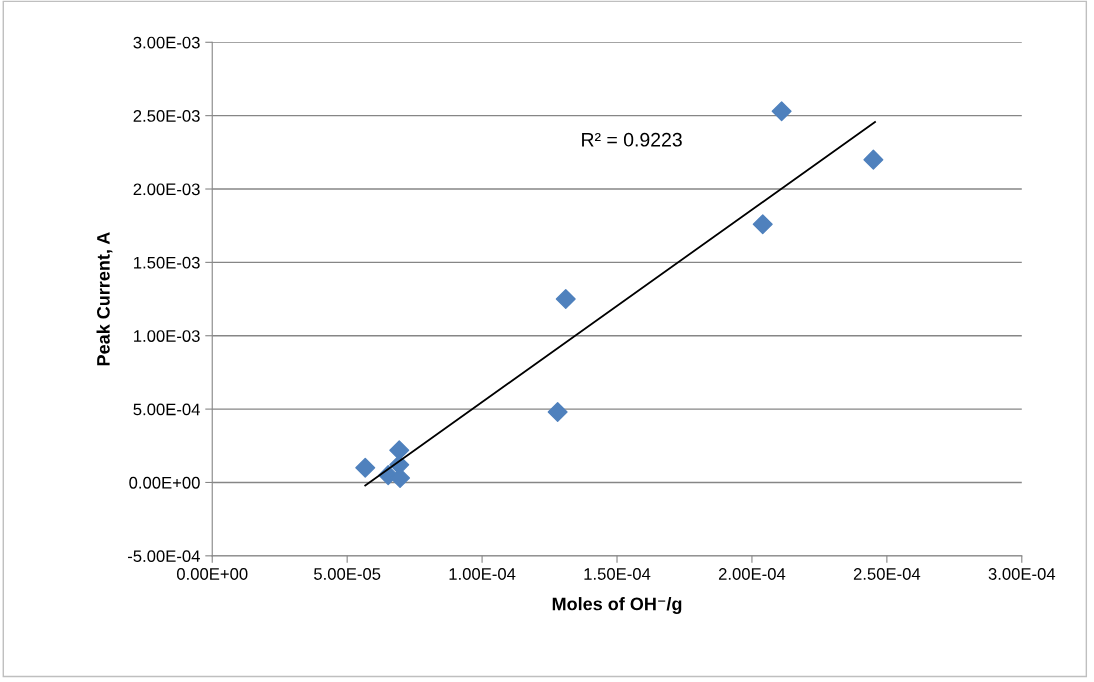 This screenshot has height=682, width=1094. I want to click on x-tick-label: 0.00E+00, so click(212, 574).